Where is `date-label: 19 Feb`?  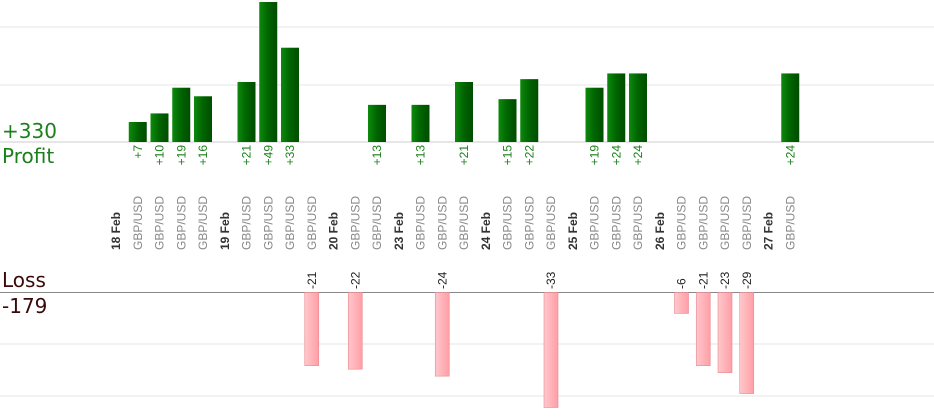
date-label: 19 Feb is located at coordinates (225, 231).